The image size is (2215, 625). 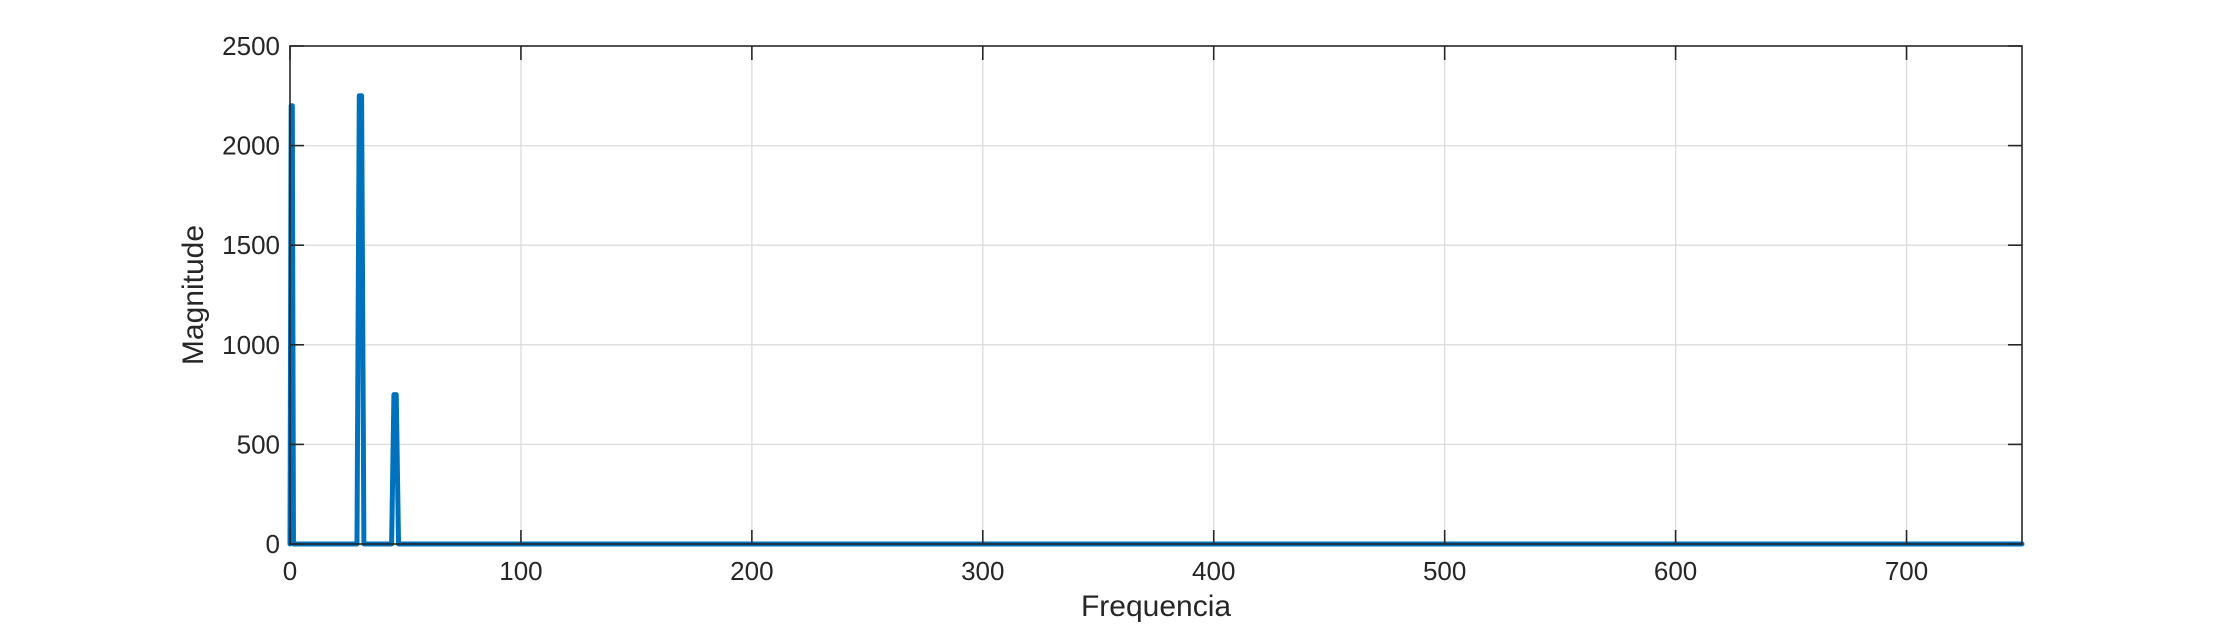 I want to click on y-axis-label: Magnitude, so click(x=193, y=295).